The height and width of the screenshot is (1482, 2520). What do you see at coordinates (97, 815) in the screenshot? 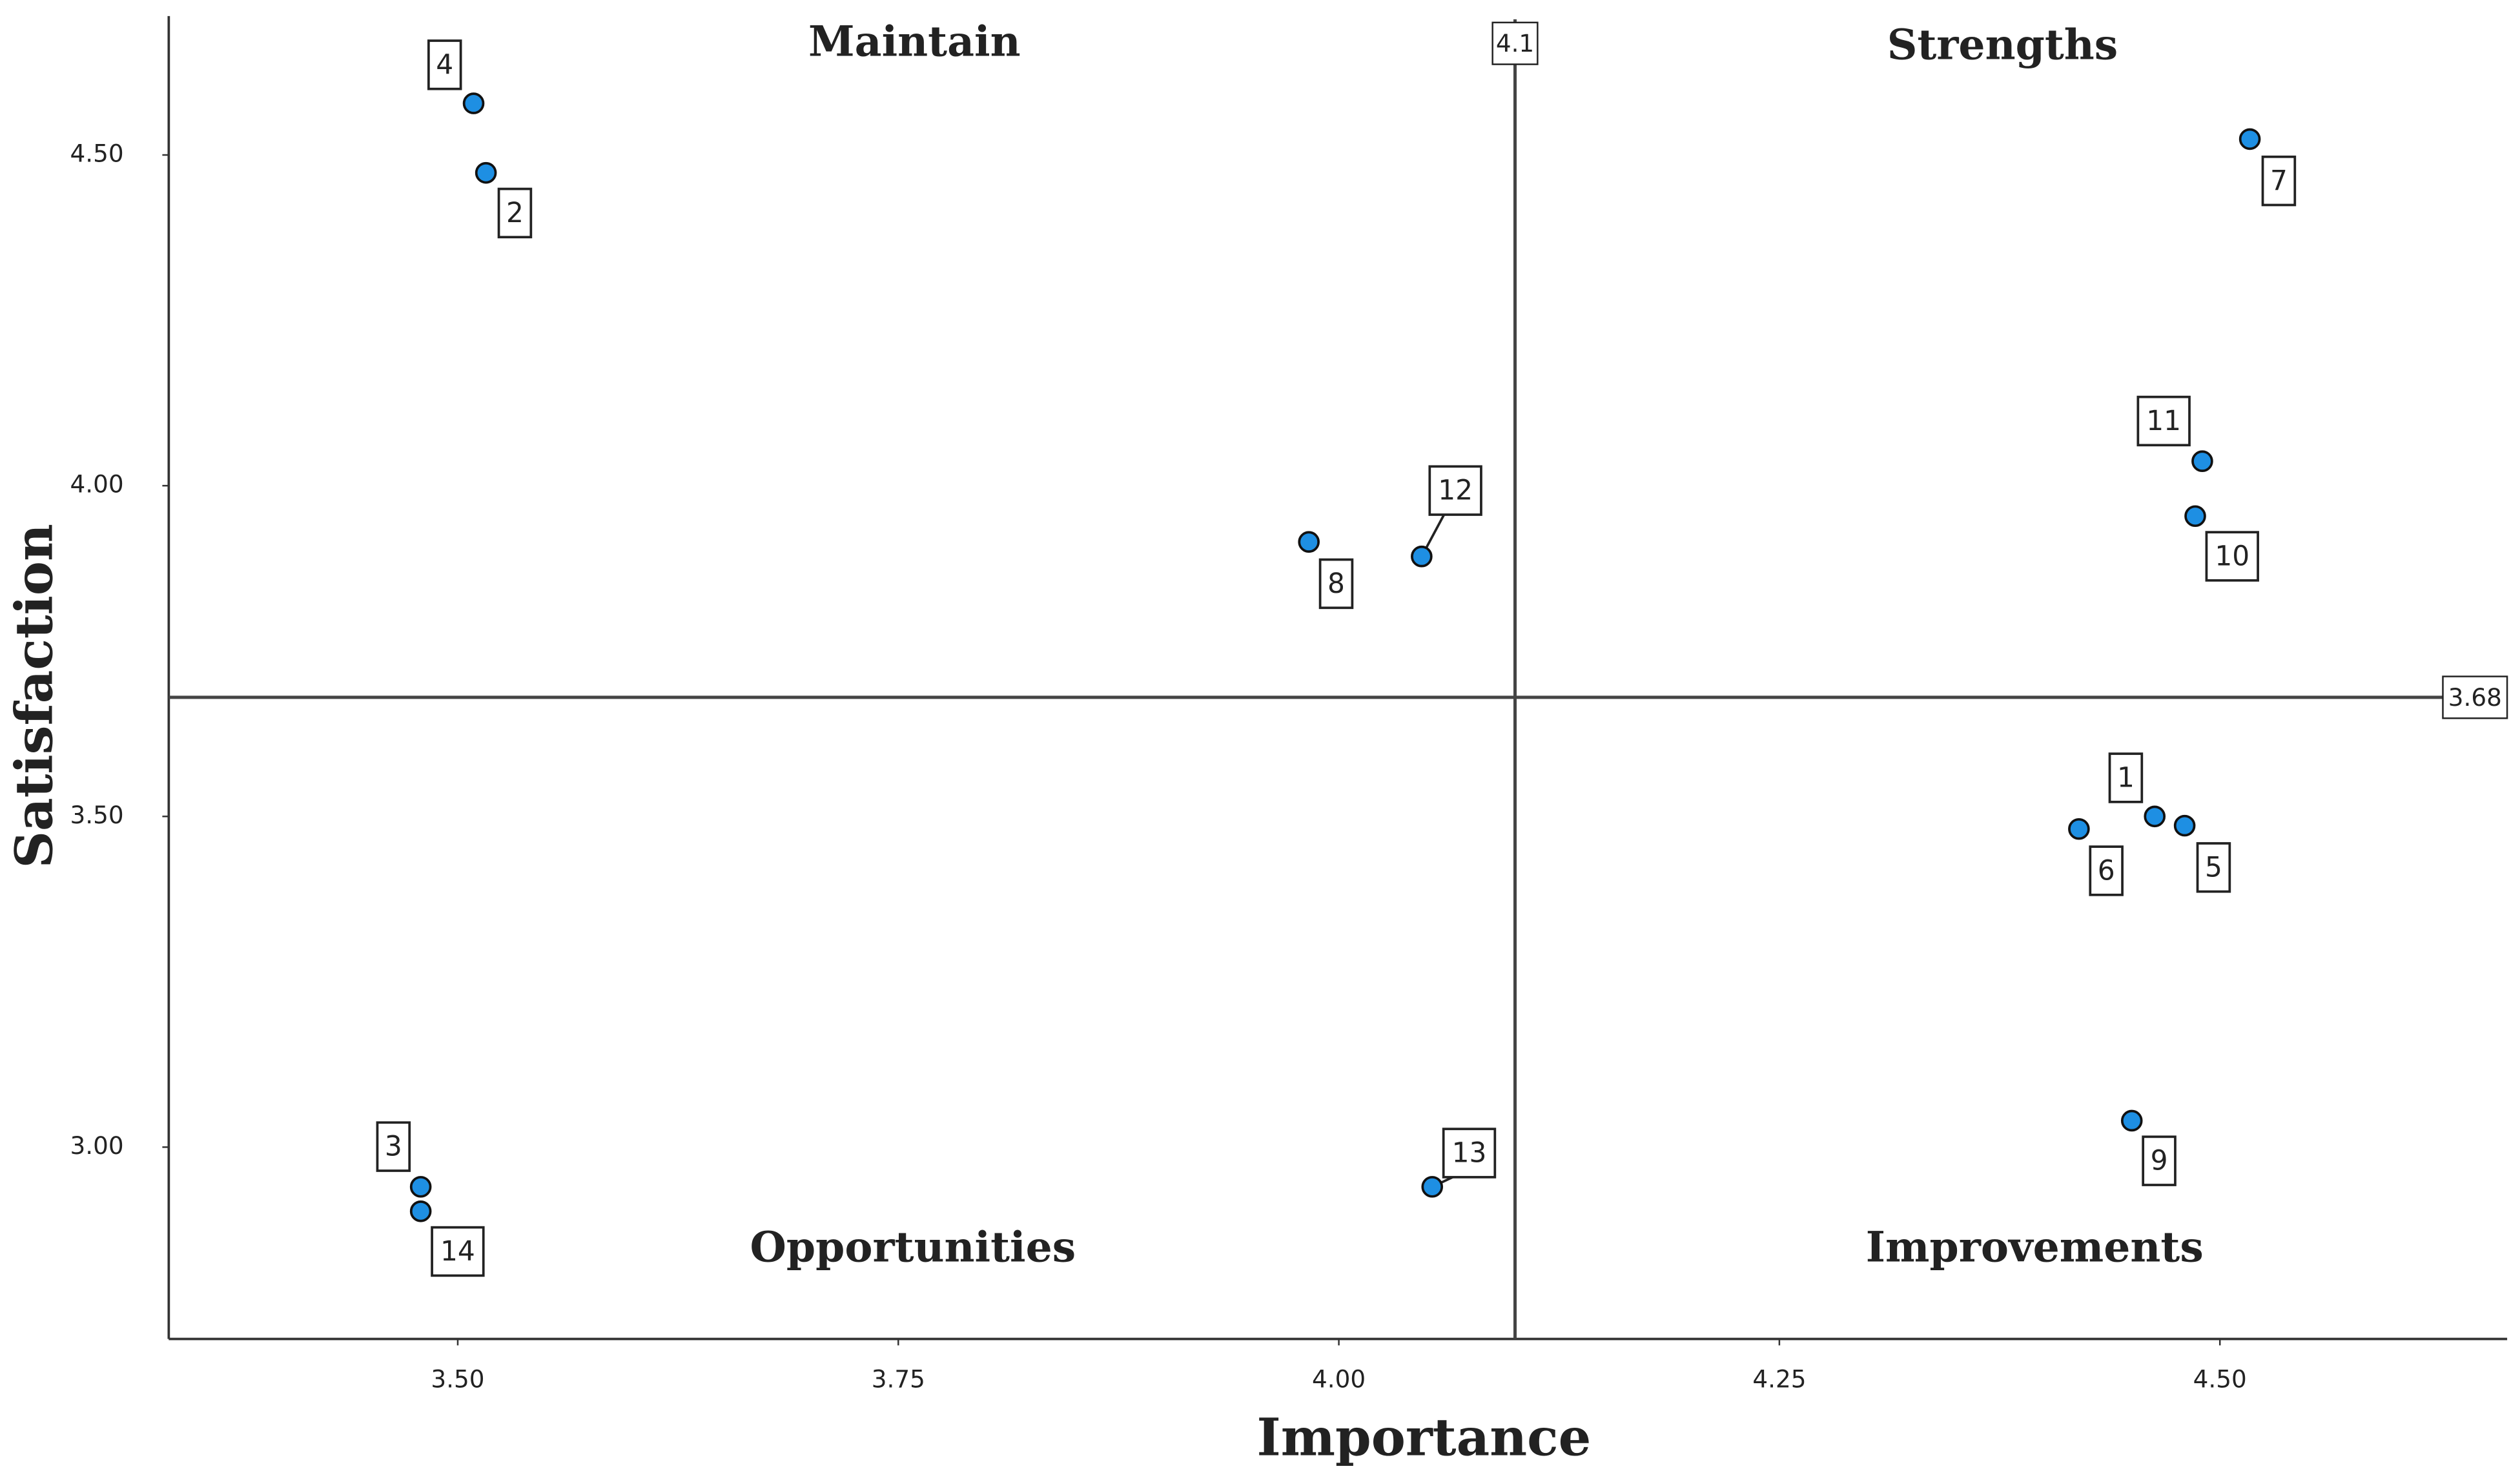
I see `y-tick-label: 3.50` at bounding box center [97, 815].